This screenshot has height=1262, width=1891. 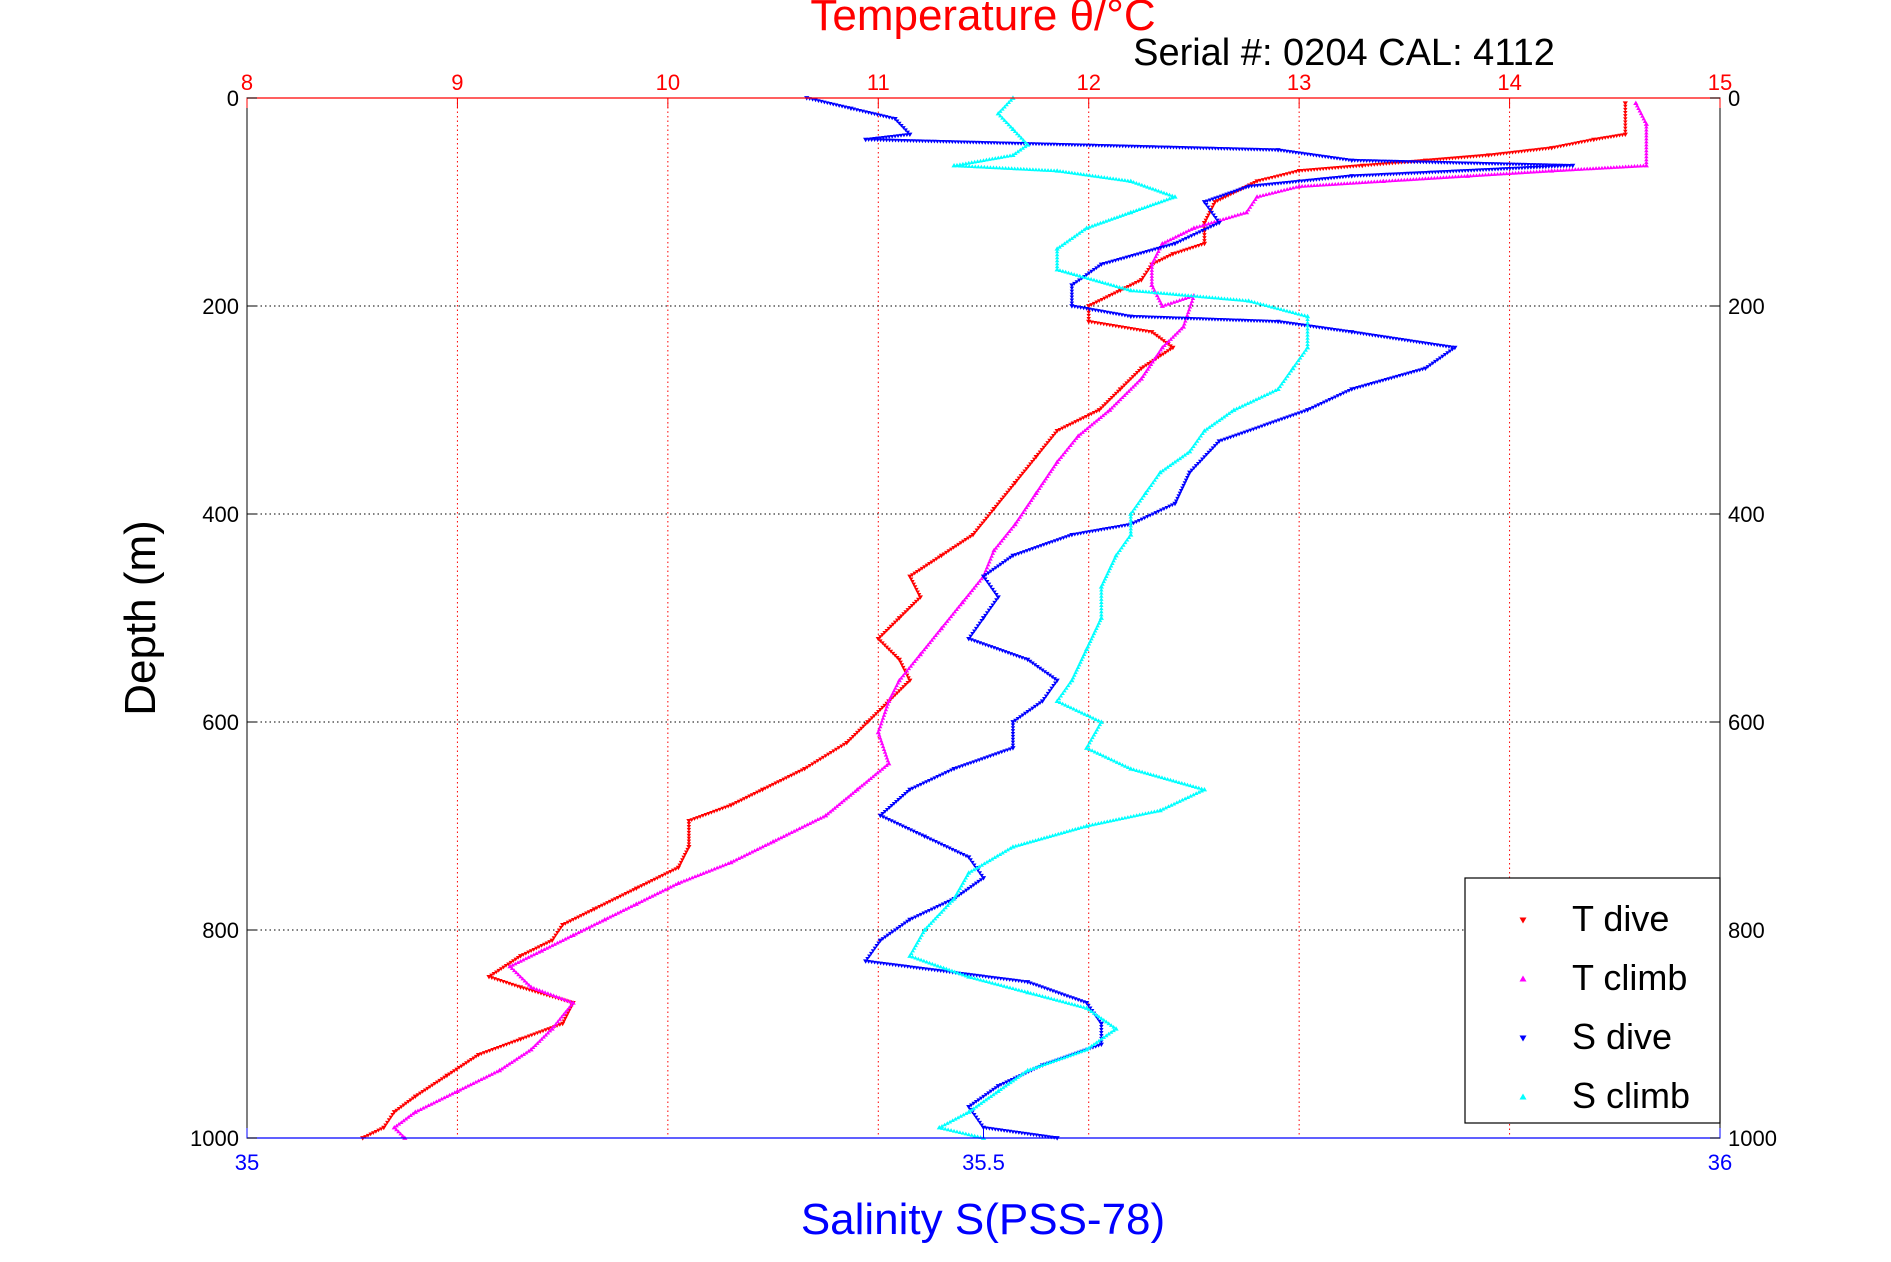 What do you see at coordinates (220, 514) in the screenshot?
I see `depth-tick-label-left: 400` at bounding box center [220, 514].